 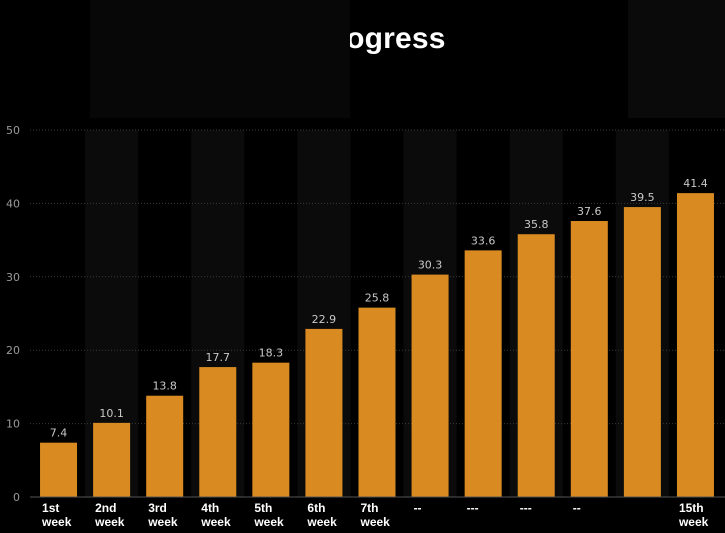 I want to click on data-label: 33.6, so click(x=483, y=240).